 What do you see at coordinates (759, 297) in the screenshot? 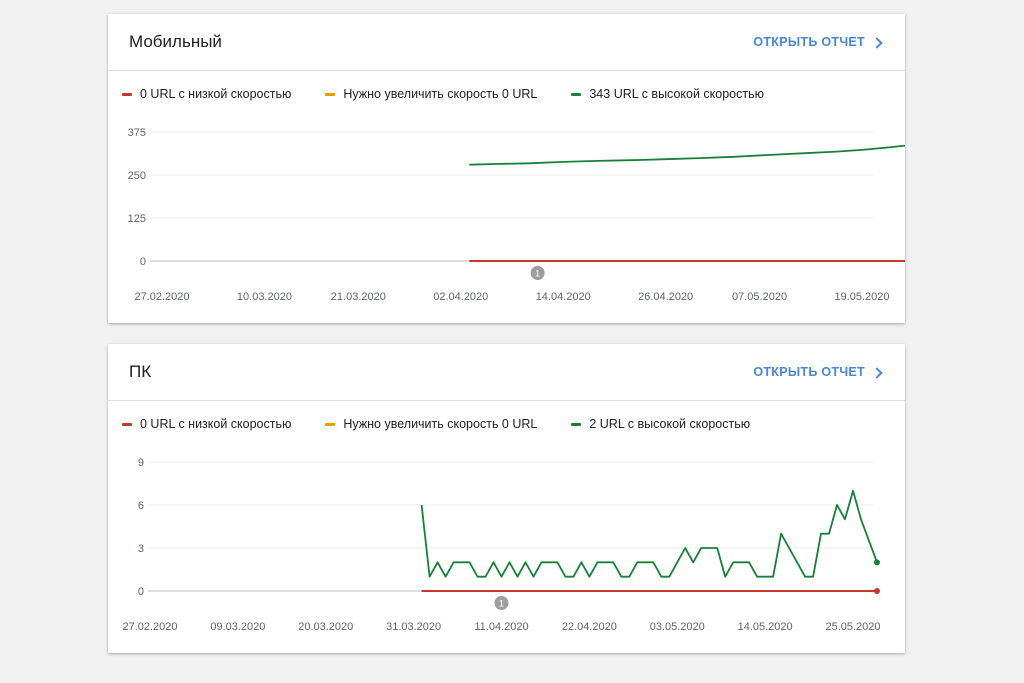
I see `x-tick-label: 07.05.2020` at bounding box center [759, 297].